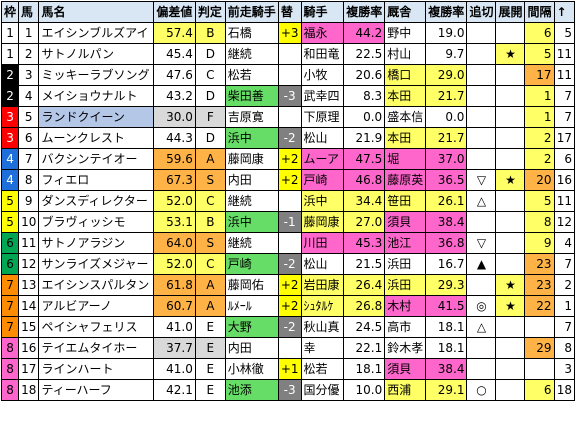 This screenshot has height=423, width=575. What do you see at coordinates (251, 264) in the screenshot?
I see `prev-jockey: 戸崎` at bounding box center [251, 264].